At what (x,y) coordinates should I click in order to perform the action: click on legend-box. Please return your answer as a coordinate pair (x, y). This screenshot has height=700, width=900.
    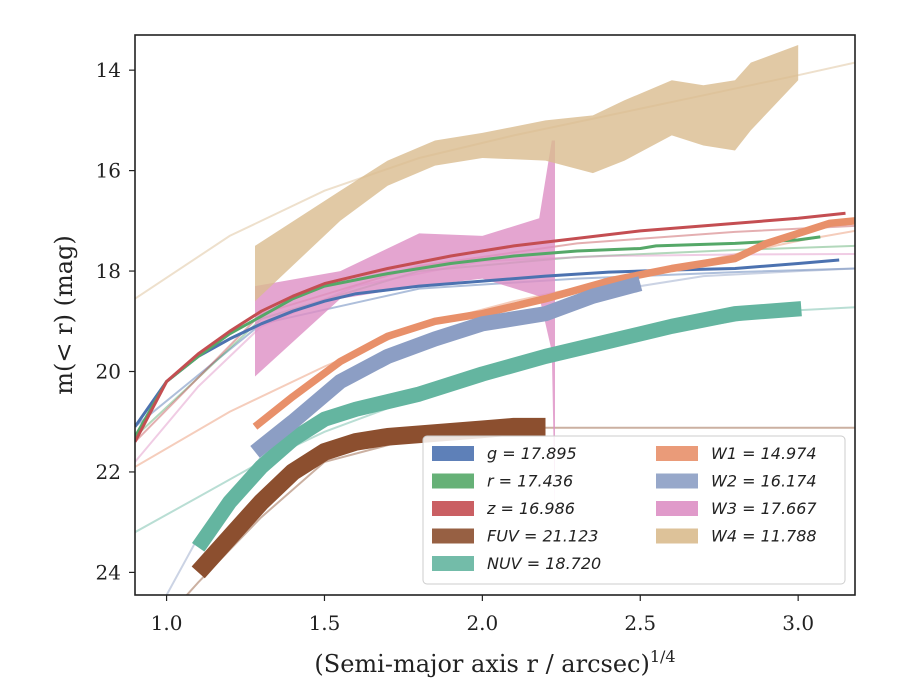
    Looking at the image, I should click on (634, 510).